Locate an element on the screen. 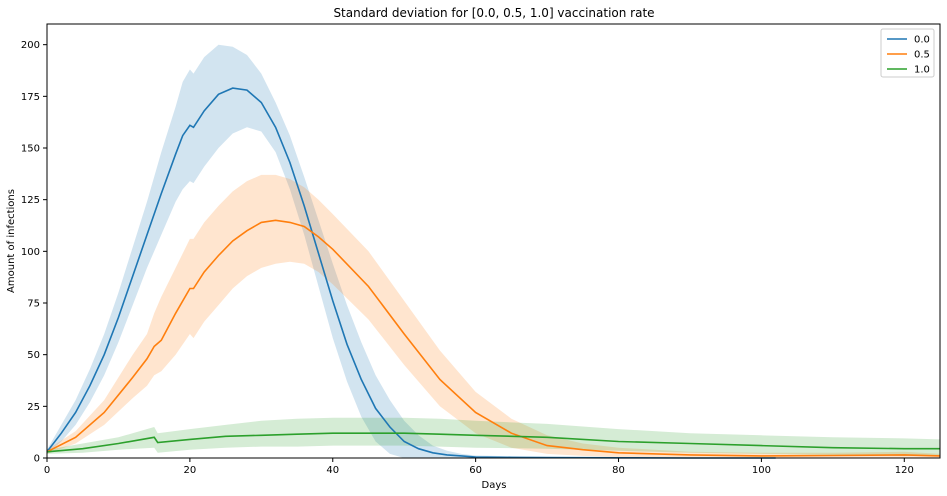  y-tick-label: 25 is located at coordinates (33, 407).